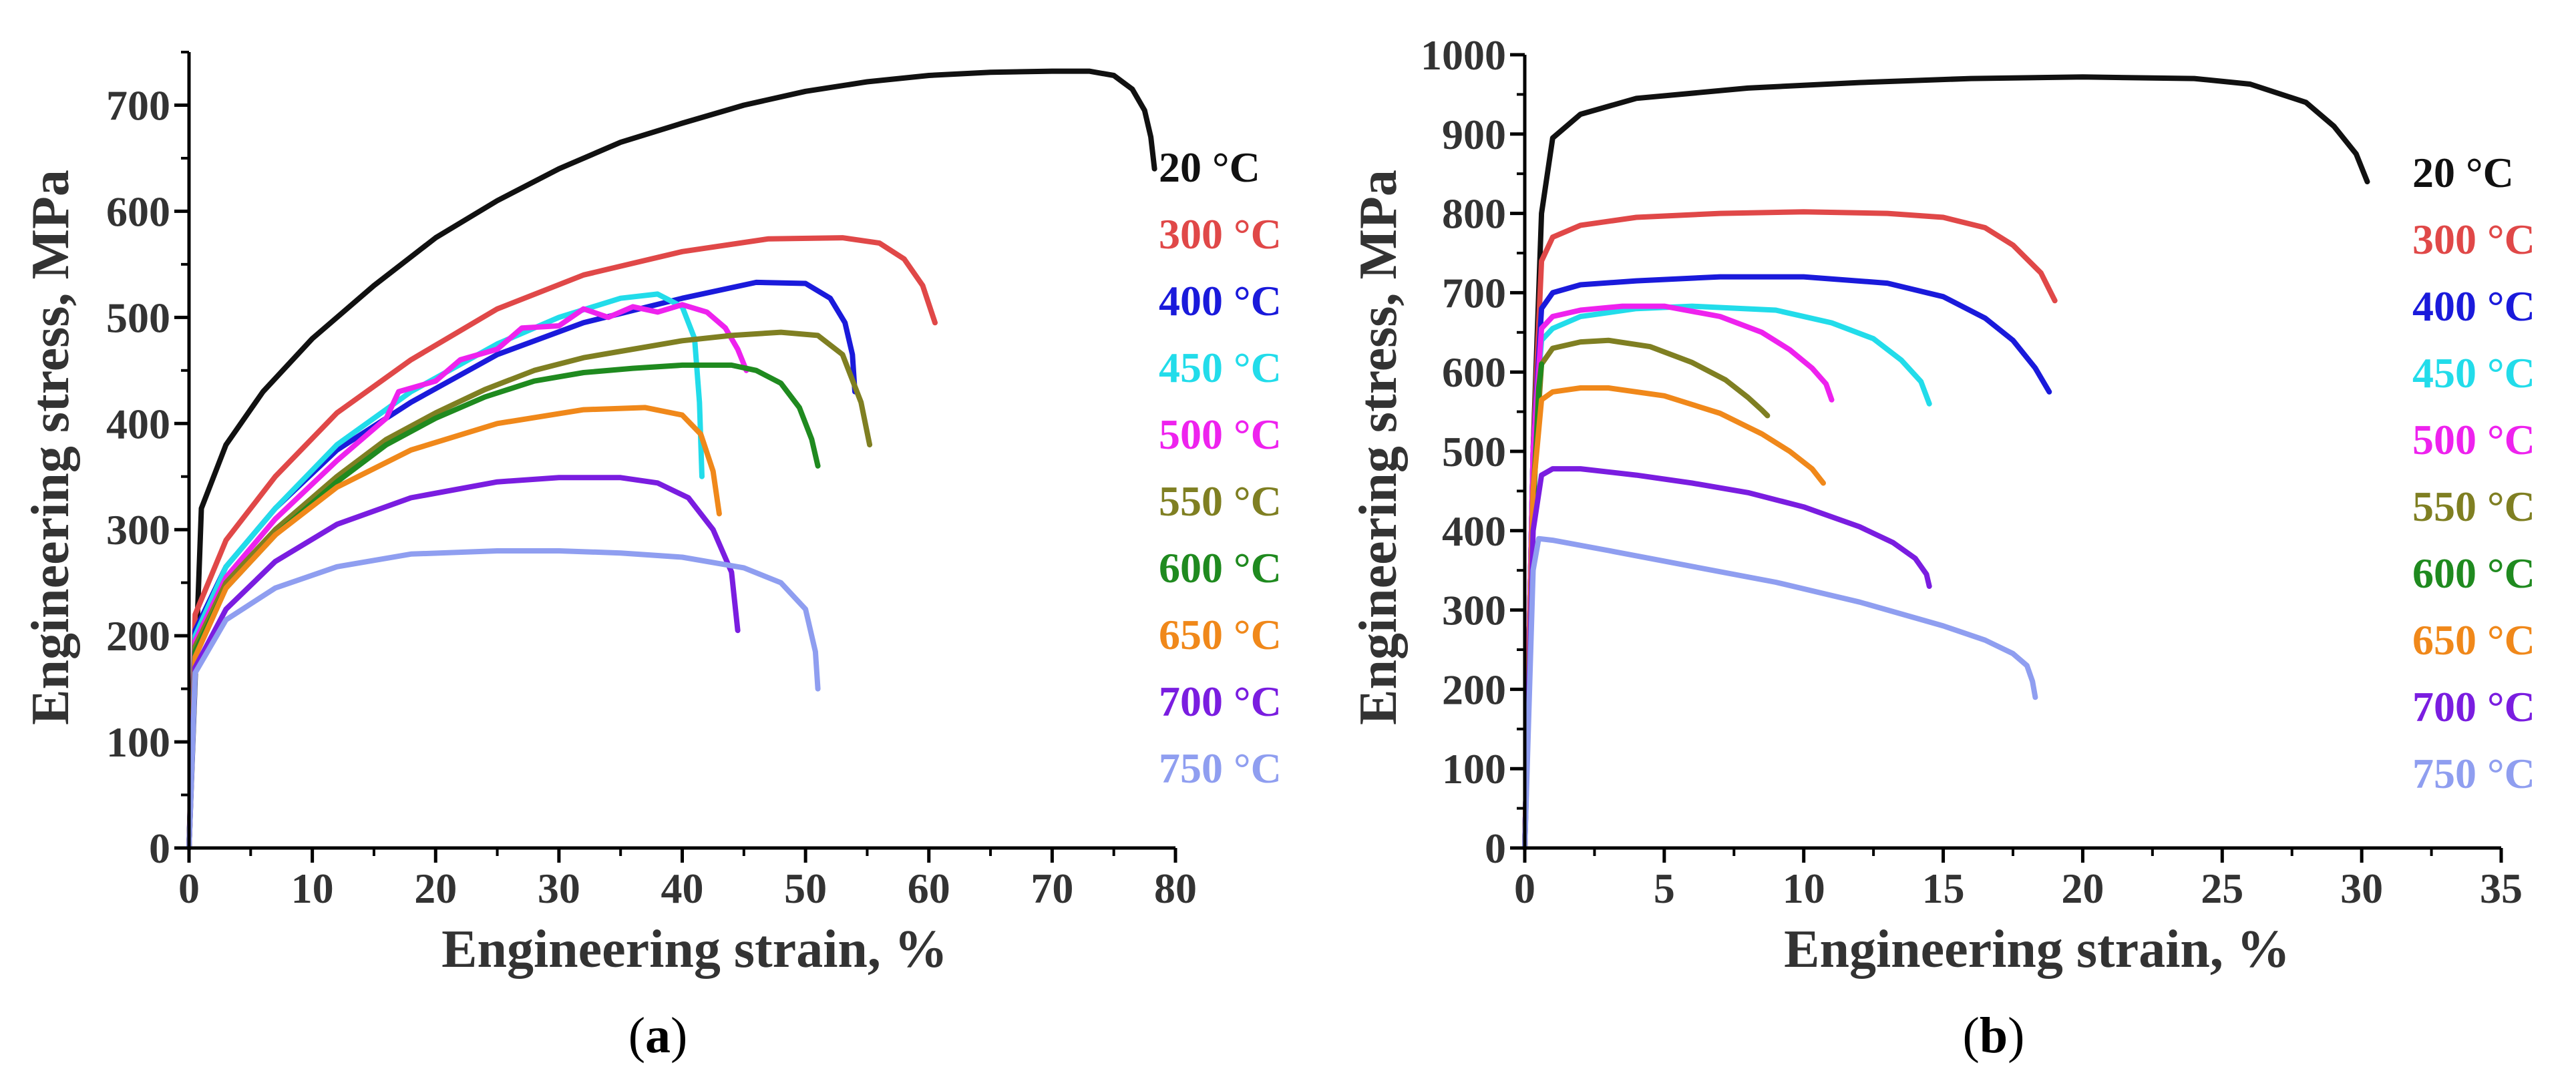 The width and height of the screenshot is (2576, 1075). I want to click on series-line-600C, so click(504, 606).